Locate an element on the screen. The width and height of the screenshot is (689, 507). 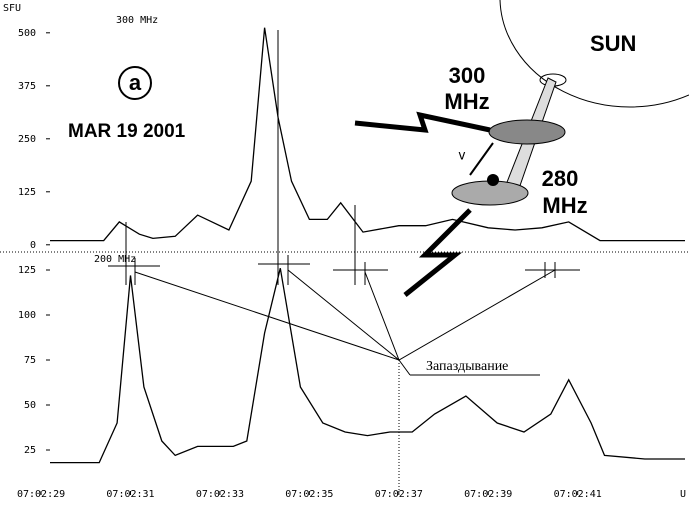
sun-label: SUN is located at coordinates (613, 43).